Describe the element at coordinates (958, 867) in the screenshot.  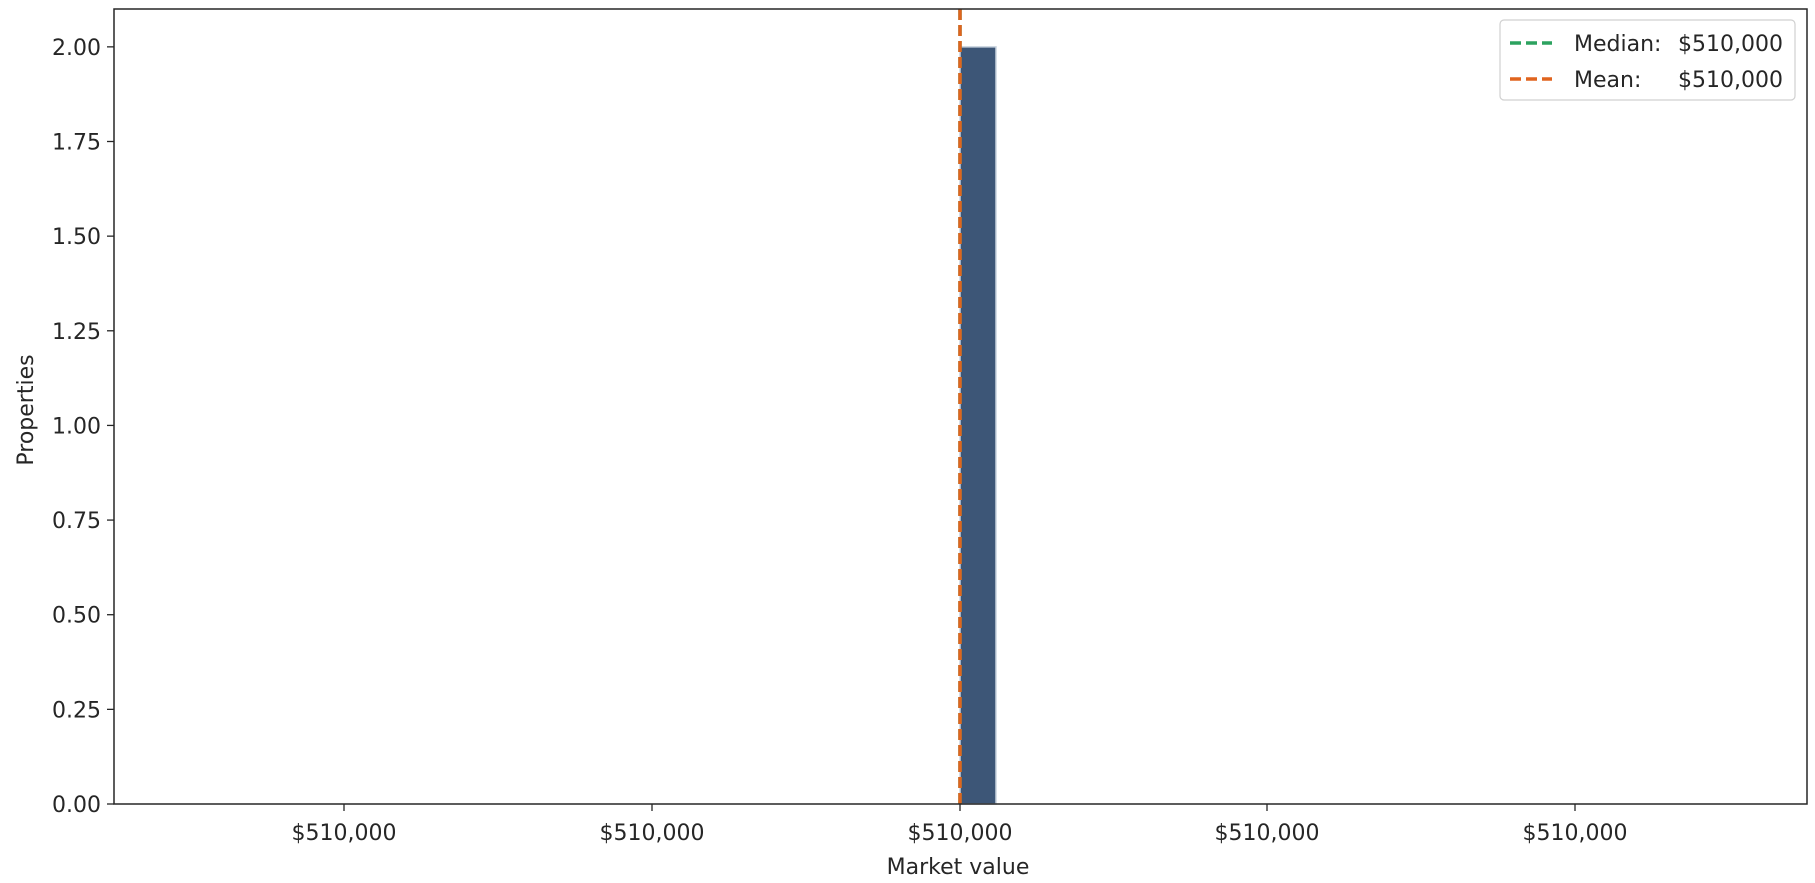
I see `x-axis-label: Market value` at that location.